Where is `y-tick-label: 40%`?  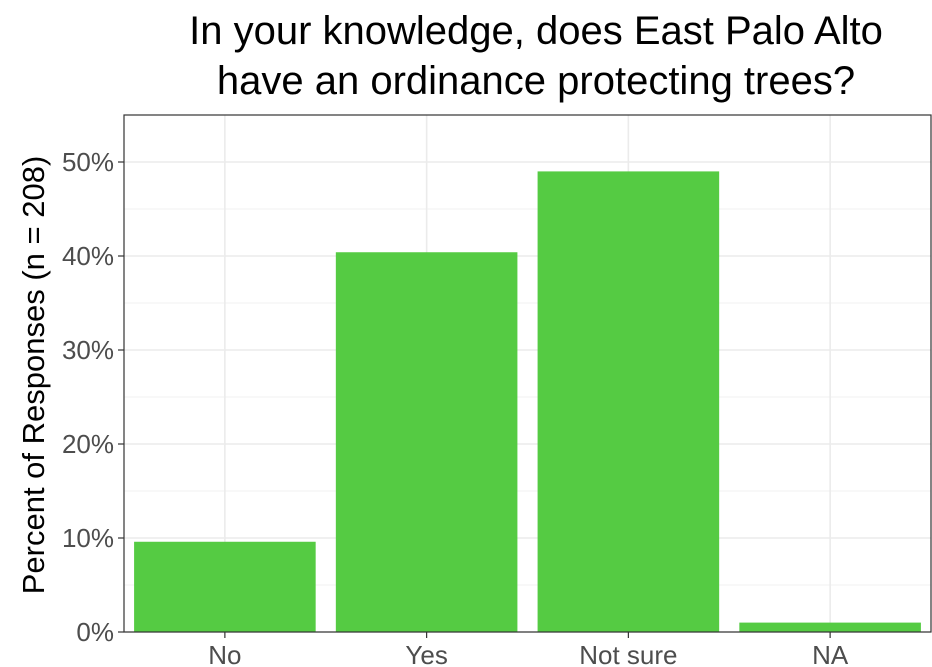
y-tick-label: 40% is located at coordinates (88, 256).